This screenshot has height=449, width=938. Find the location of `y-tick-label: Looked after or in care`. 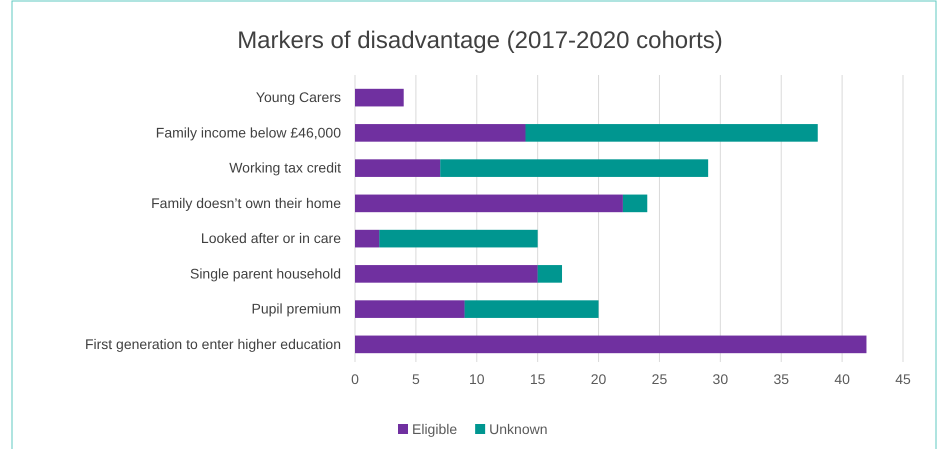

y-tick-label: Looked after or in care is located at coordinates (271, 238).